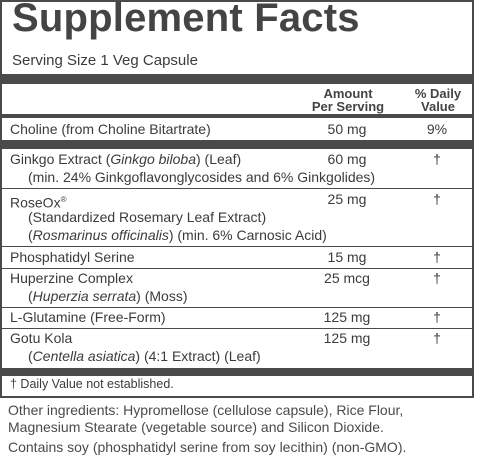 The image size is (478, 459). I want to click on panel-title: Supplement Facts, so click(186, 20).